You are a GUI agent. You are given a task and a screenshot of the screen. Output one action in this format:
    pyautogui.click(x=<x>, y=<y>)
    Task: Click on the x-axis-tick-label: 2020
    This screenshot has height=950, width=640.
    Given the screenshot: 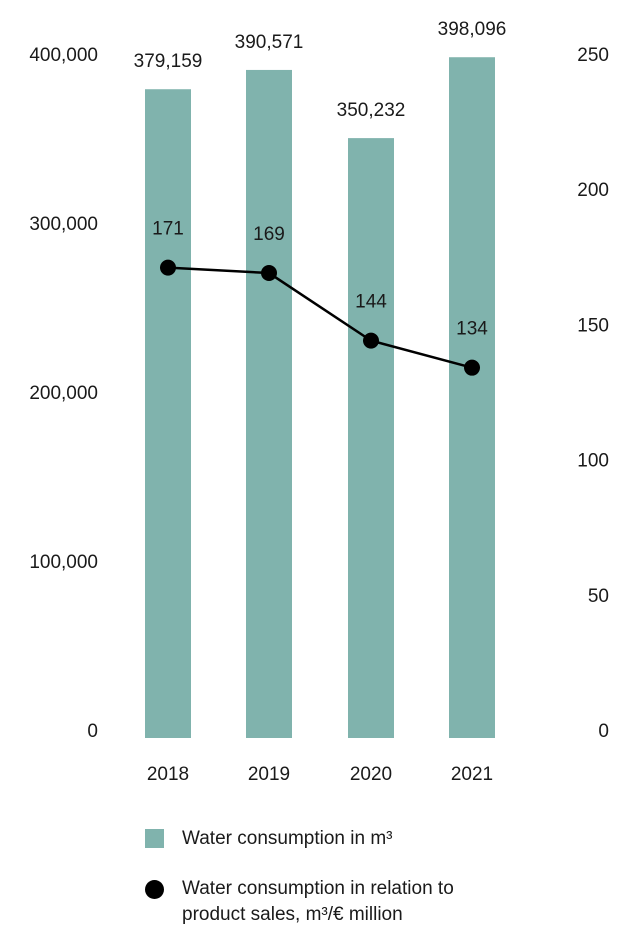 What is the action you would take?
    pyautogui.click(x=371, y=774)
    